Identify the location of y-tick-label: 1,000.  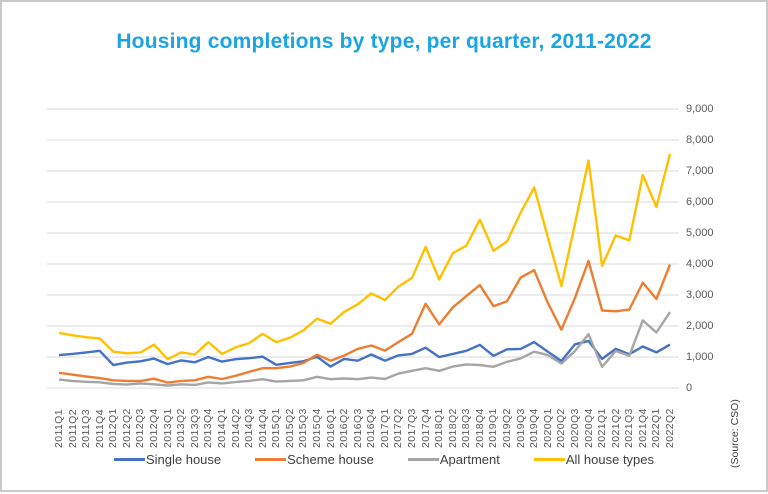
(700, 356).